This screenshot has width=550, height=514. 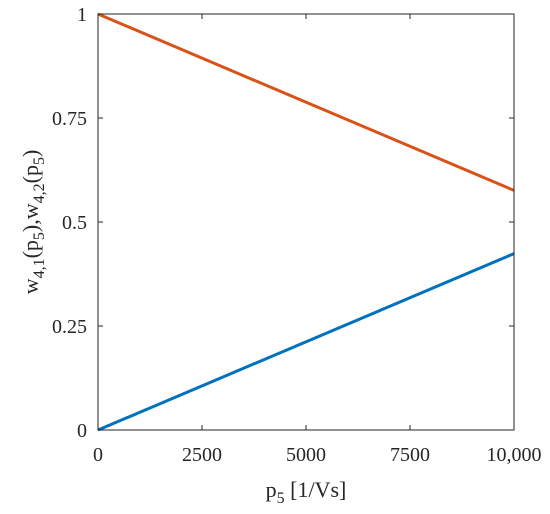 What do you see at coordinates (306, 492) in the screenshot?
I see `x-axis-title: p5 [1/Vs]` at bounding box center [306, 492].